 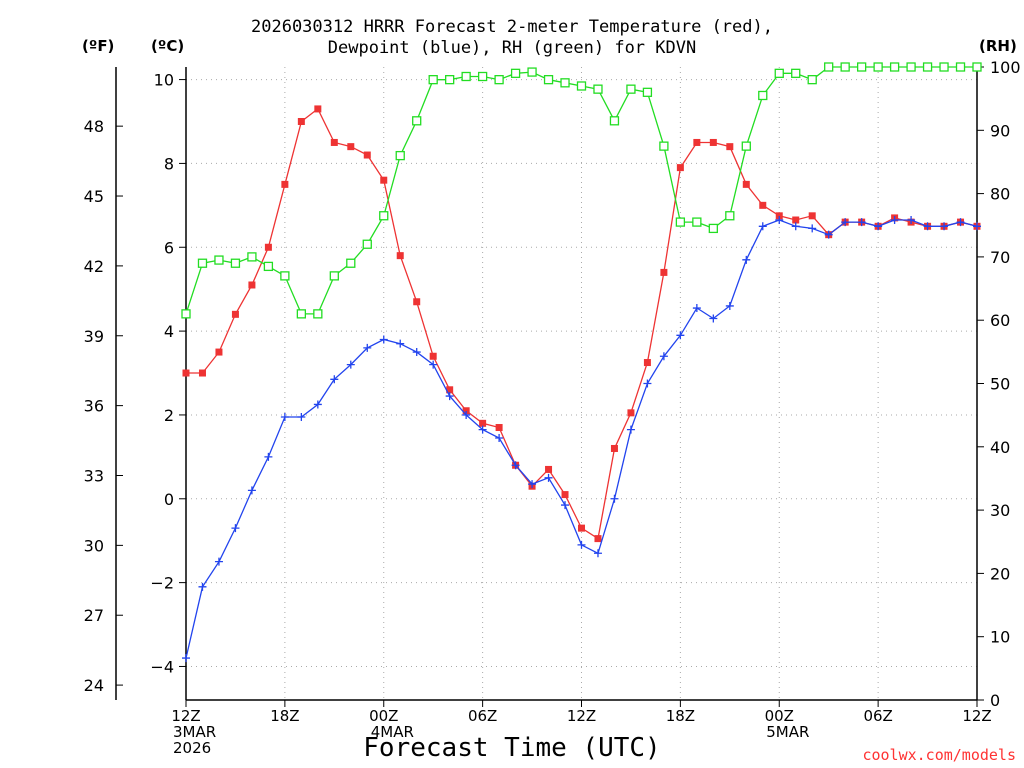 What do you see at coordinates (392, 732) in the screenshot?
I see `x-tick-label: 4MAR` at bounding box center [392, 732].